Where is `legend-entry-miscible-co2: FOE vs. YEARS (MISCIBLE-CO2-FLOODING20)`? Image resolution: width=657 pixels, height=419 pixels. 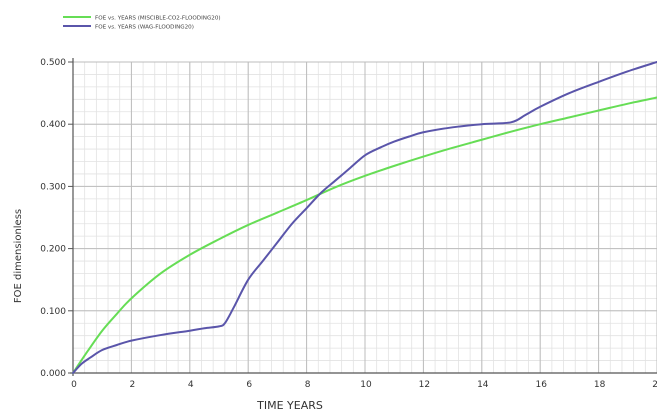 legend-entry-miscible-co2: FOE vs. YEARS (MISCIBLE-CO2-FLOODING20) is located at coordinates (158, 18).